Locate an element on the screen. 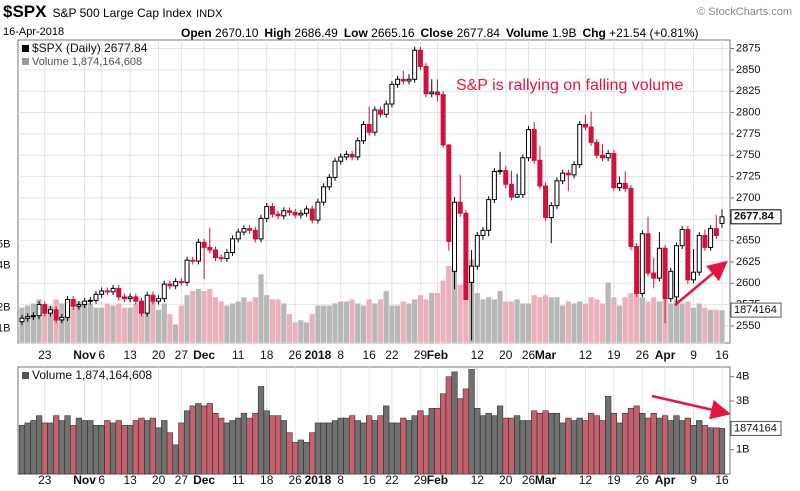 The height and width of the screenshot is (491, 800). volume-legend: Volume 1,874,164,608 is located at coordinates (92, 375).